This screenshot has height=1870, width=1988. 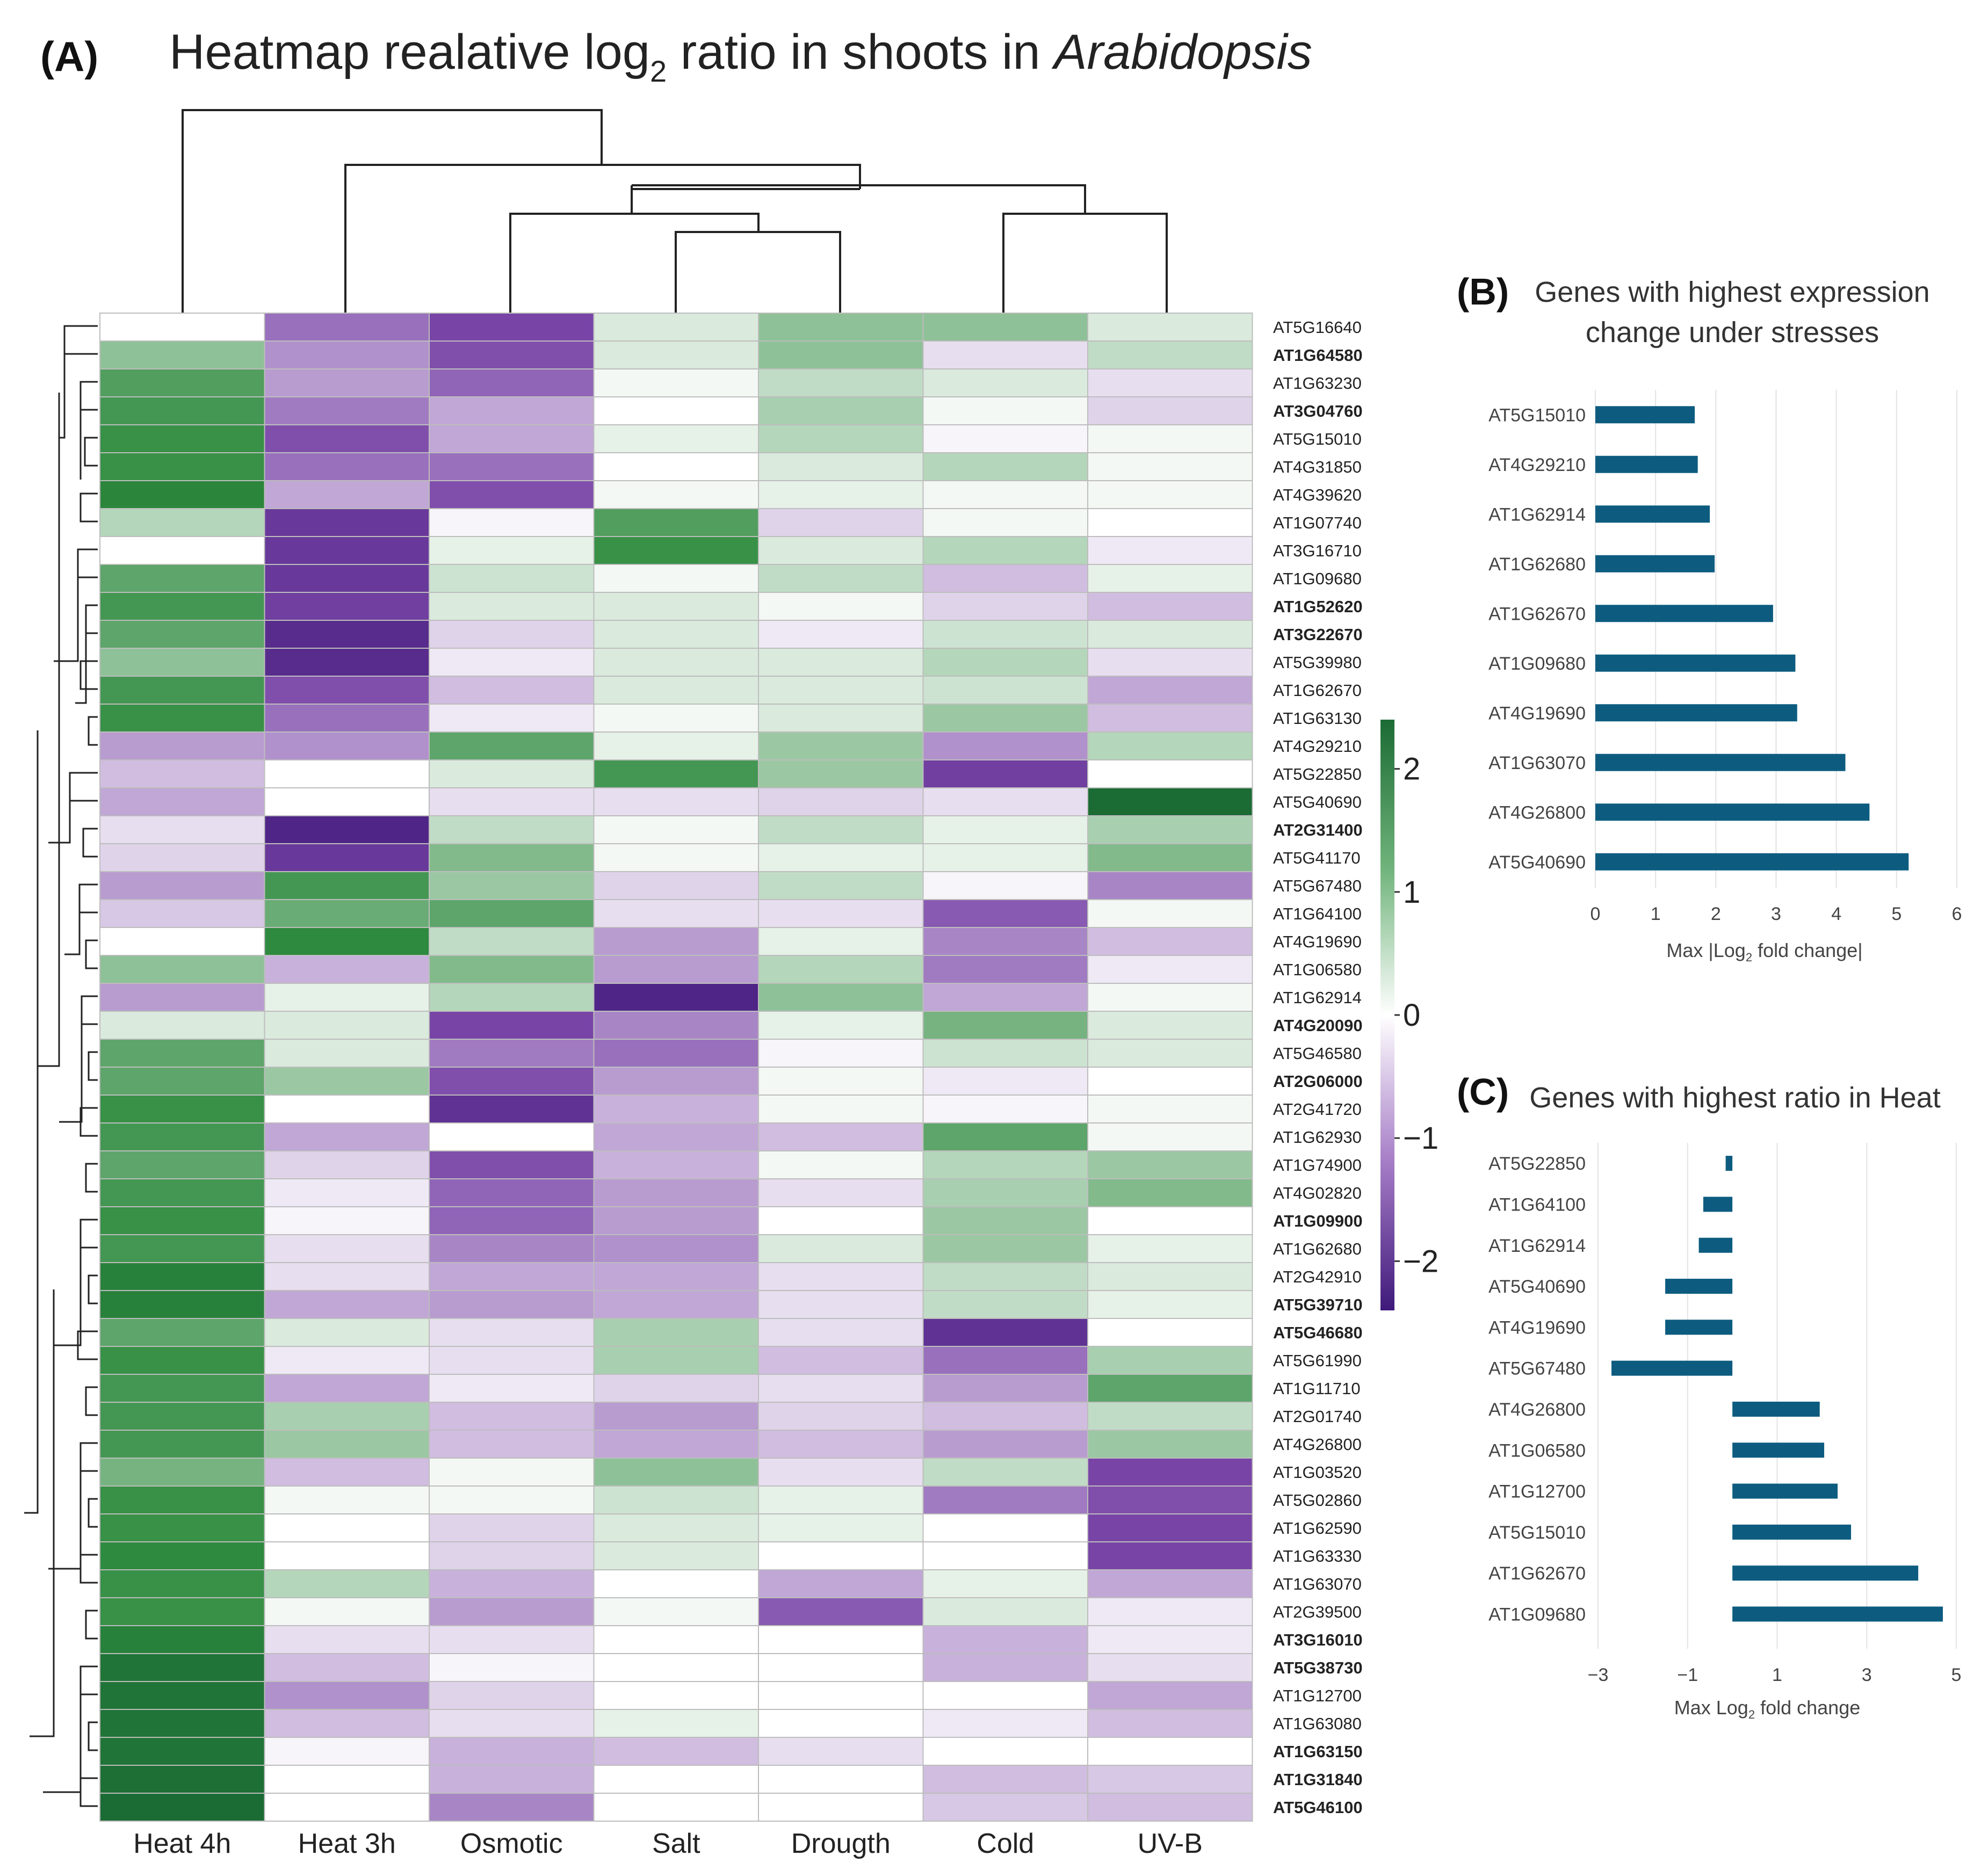 What do you see at coordinates (1537, 1533) in the screenshot?
I see `category-label: AT5G15010` at bounding box center [1537, 1533].